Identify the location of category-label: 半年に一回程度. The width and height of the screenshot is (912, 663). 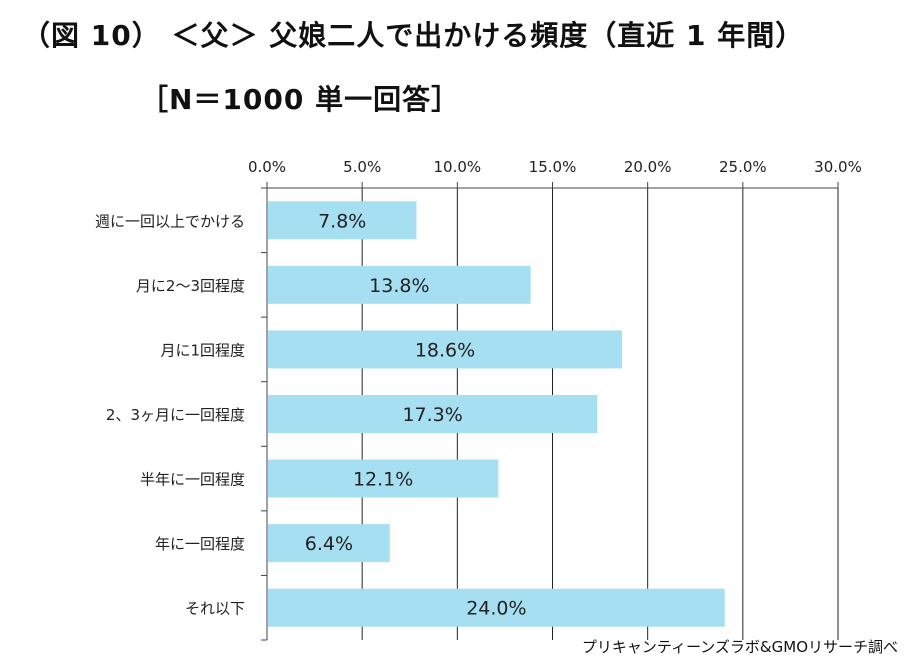
(192, 480).